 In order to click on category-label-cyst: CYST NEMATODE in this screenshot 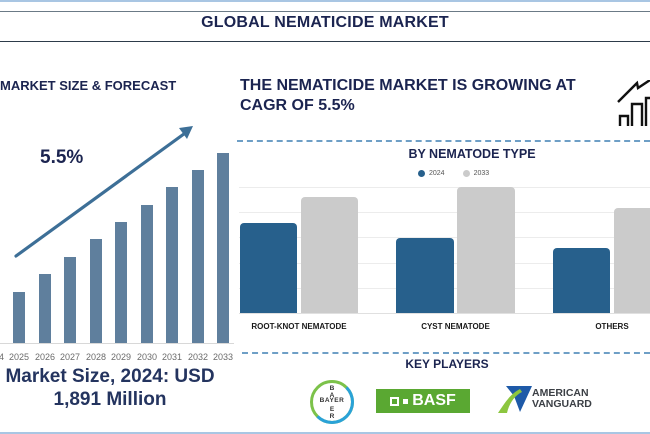, I will do `click(455, 326)`.